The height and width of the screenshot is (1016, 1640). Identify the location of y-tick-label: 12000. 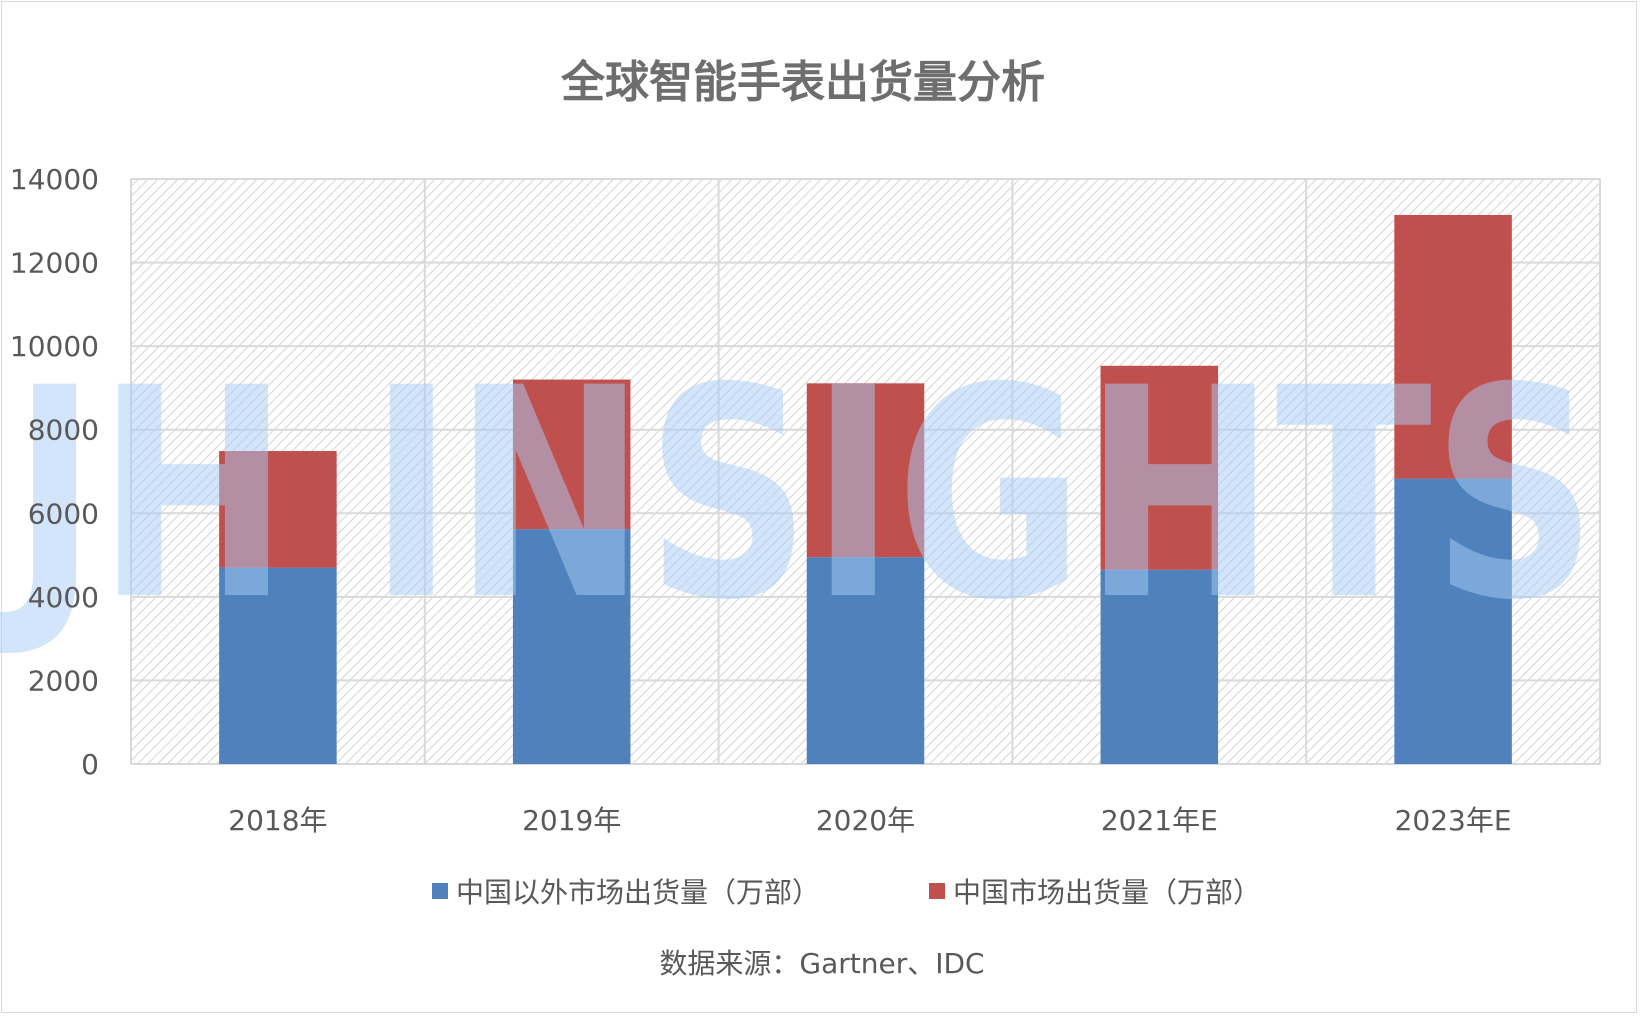
(54, 263).